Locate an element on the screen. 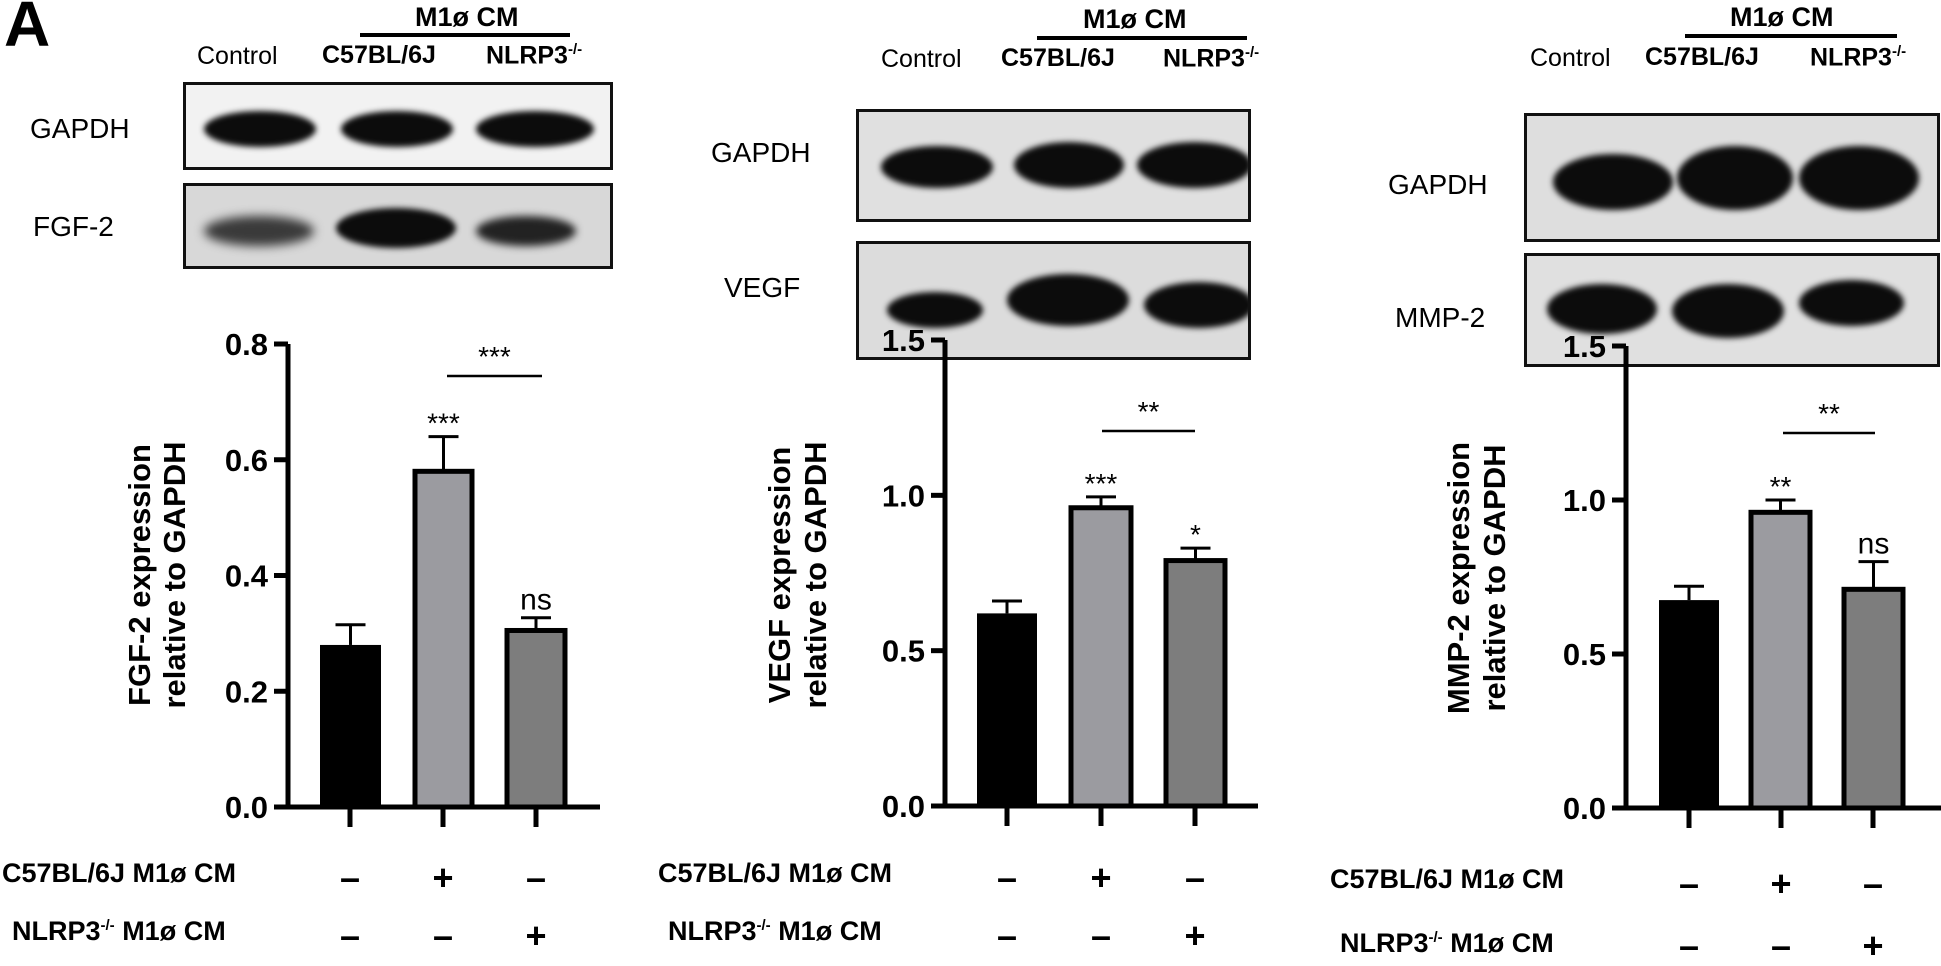 This screenshot has height=966, width=1941. y-tick-label: 0.4 is located at coordinates (247, 576).